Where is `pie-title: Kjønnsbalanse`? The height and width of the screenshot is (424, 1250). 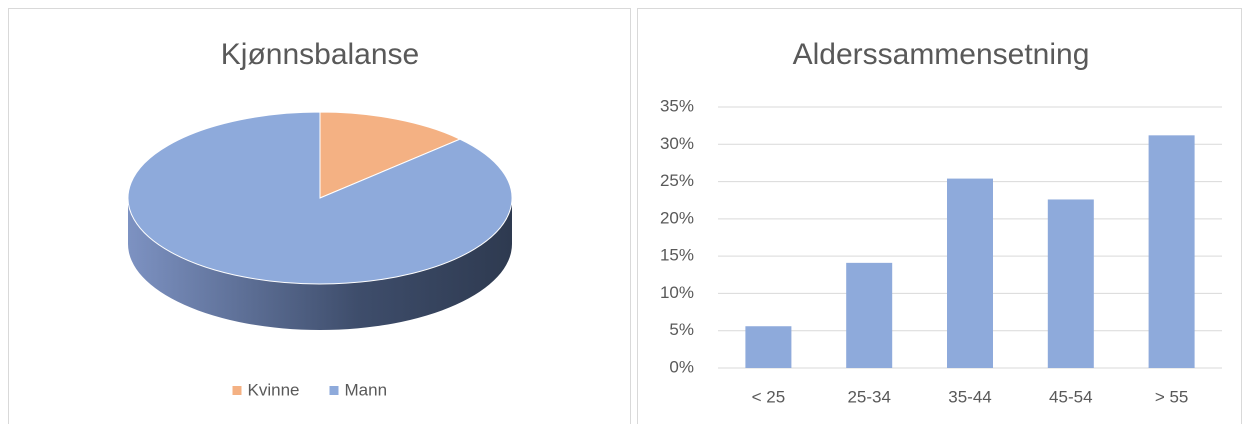 pie-title: Kjønnsbalanse is located at coordinates (320, 54).